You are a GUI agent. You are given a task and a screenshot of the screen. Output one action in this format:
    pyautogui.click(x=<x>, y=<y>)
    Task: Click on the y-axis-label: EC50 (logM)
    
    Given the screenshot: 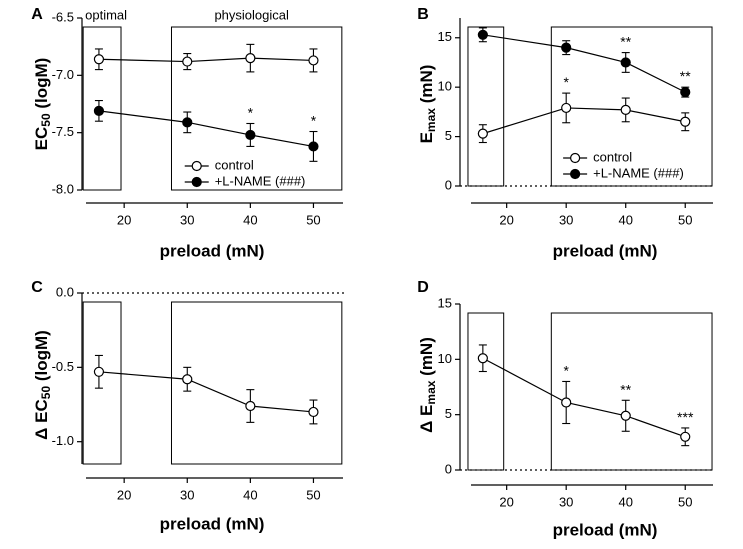 What is the action you would take?
    pyautogui.click(x=42, y=104)
    